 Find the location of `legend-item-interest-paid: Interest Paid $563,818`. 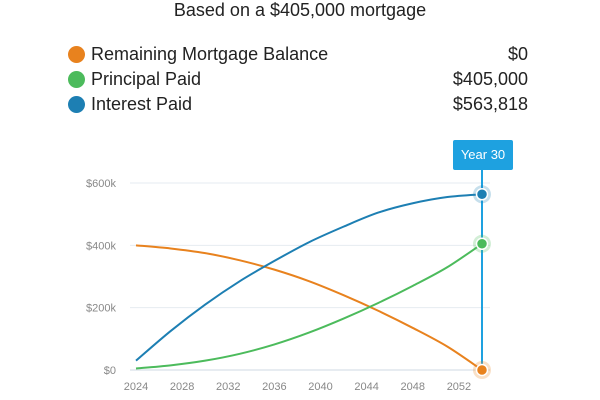

legend-item-interest-paid: Interest Paid $563,818 is located at coordinates (298, 104).